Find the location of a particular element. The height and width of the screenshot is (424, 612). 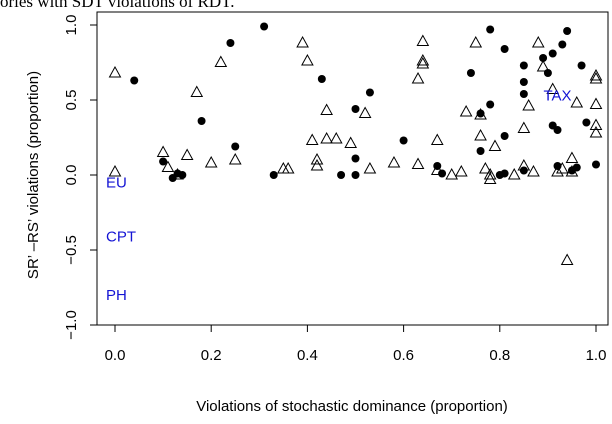

y-tick-label: −0.5 is located at coordinates (71, 250).